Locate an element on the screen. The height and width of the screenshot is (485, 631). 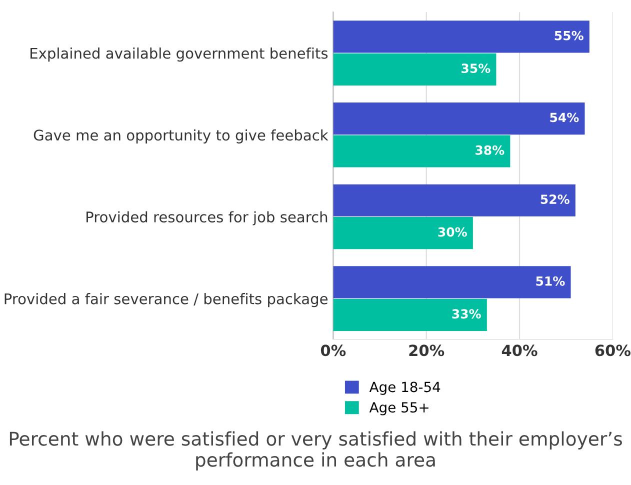
text: Percent who were satisfied or very satisfied with their employer’s performance in each area is located at coordinates (316, 450).